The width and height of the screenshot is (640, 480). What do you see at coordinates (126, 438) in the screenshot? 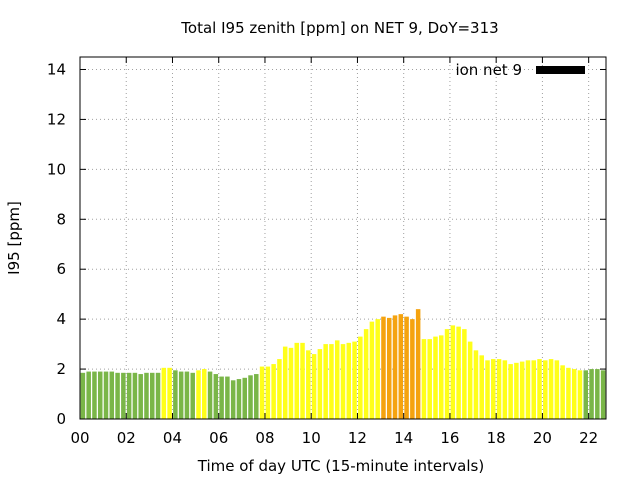
I see `x-tick-label: 02` at bounding box center [126, 438].